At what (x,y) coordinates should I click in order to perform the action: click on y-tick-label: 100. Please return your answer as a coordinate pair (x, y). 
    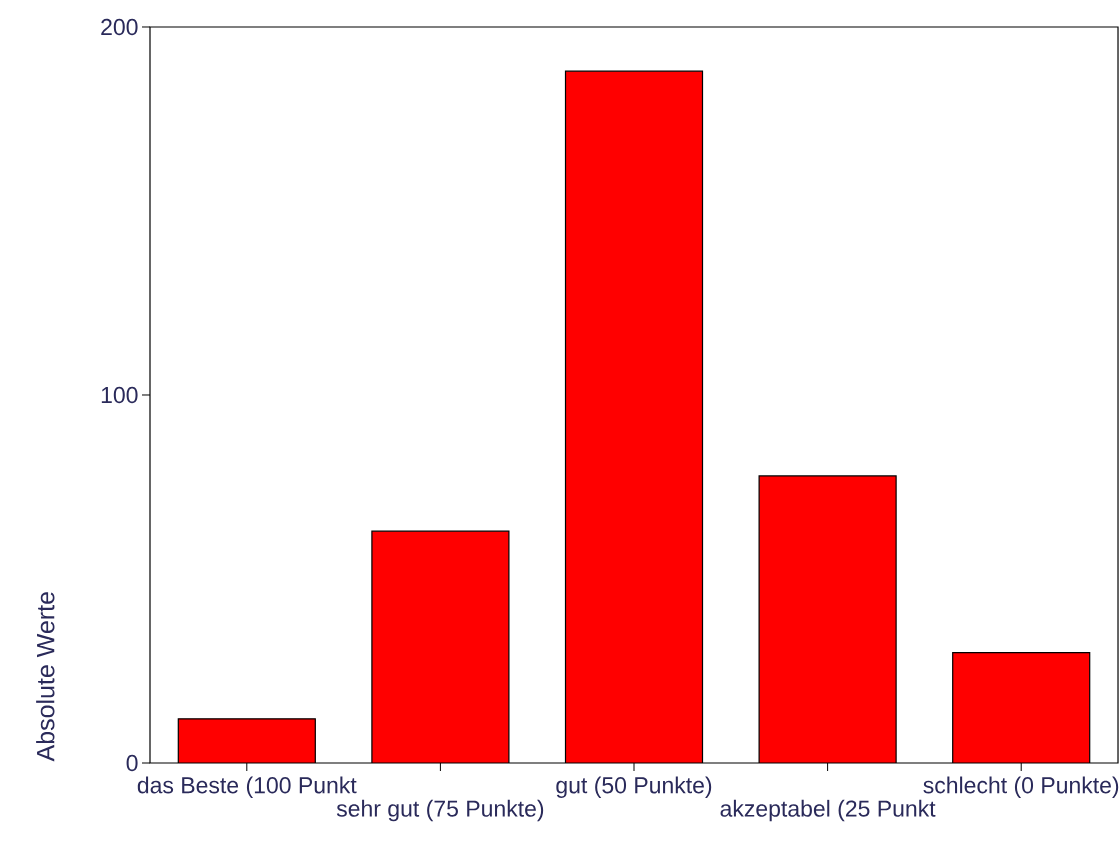
    Looking at the image, I should click on (119, 395).